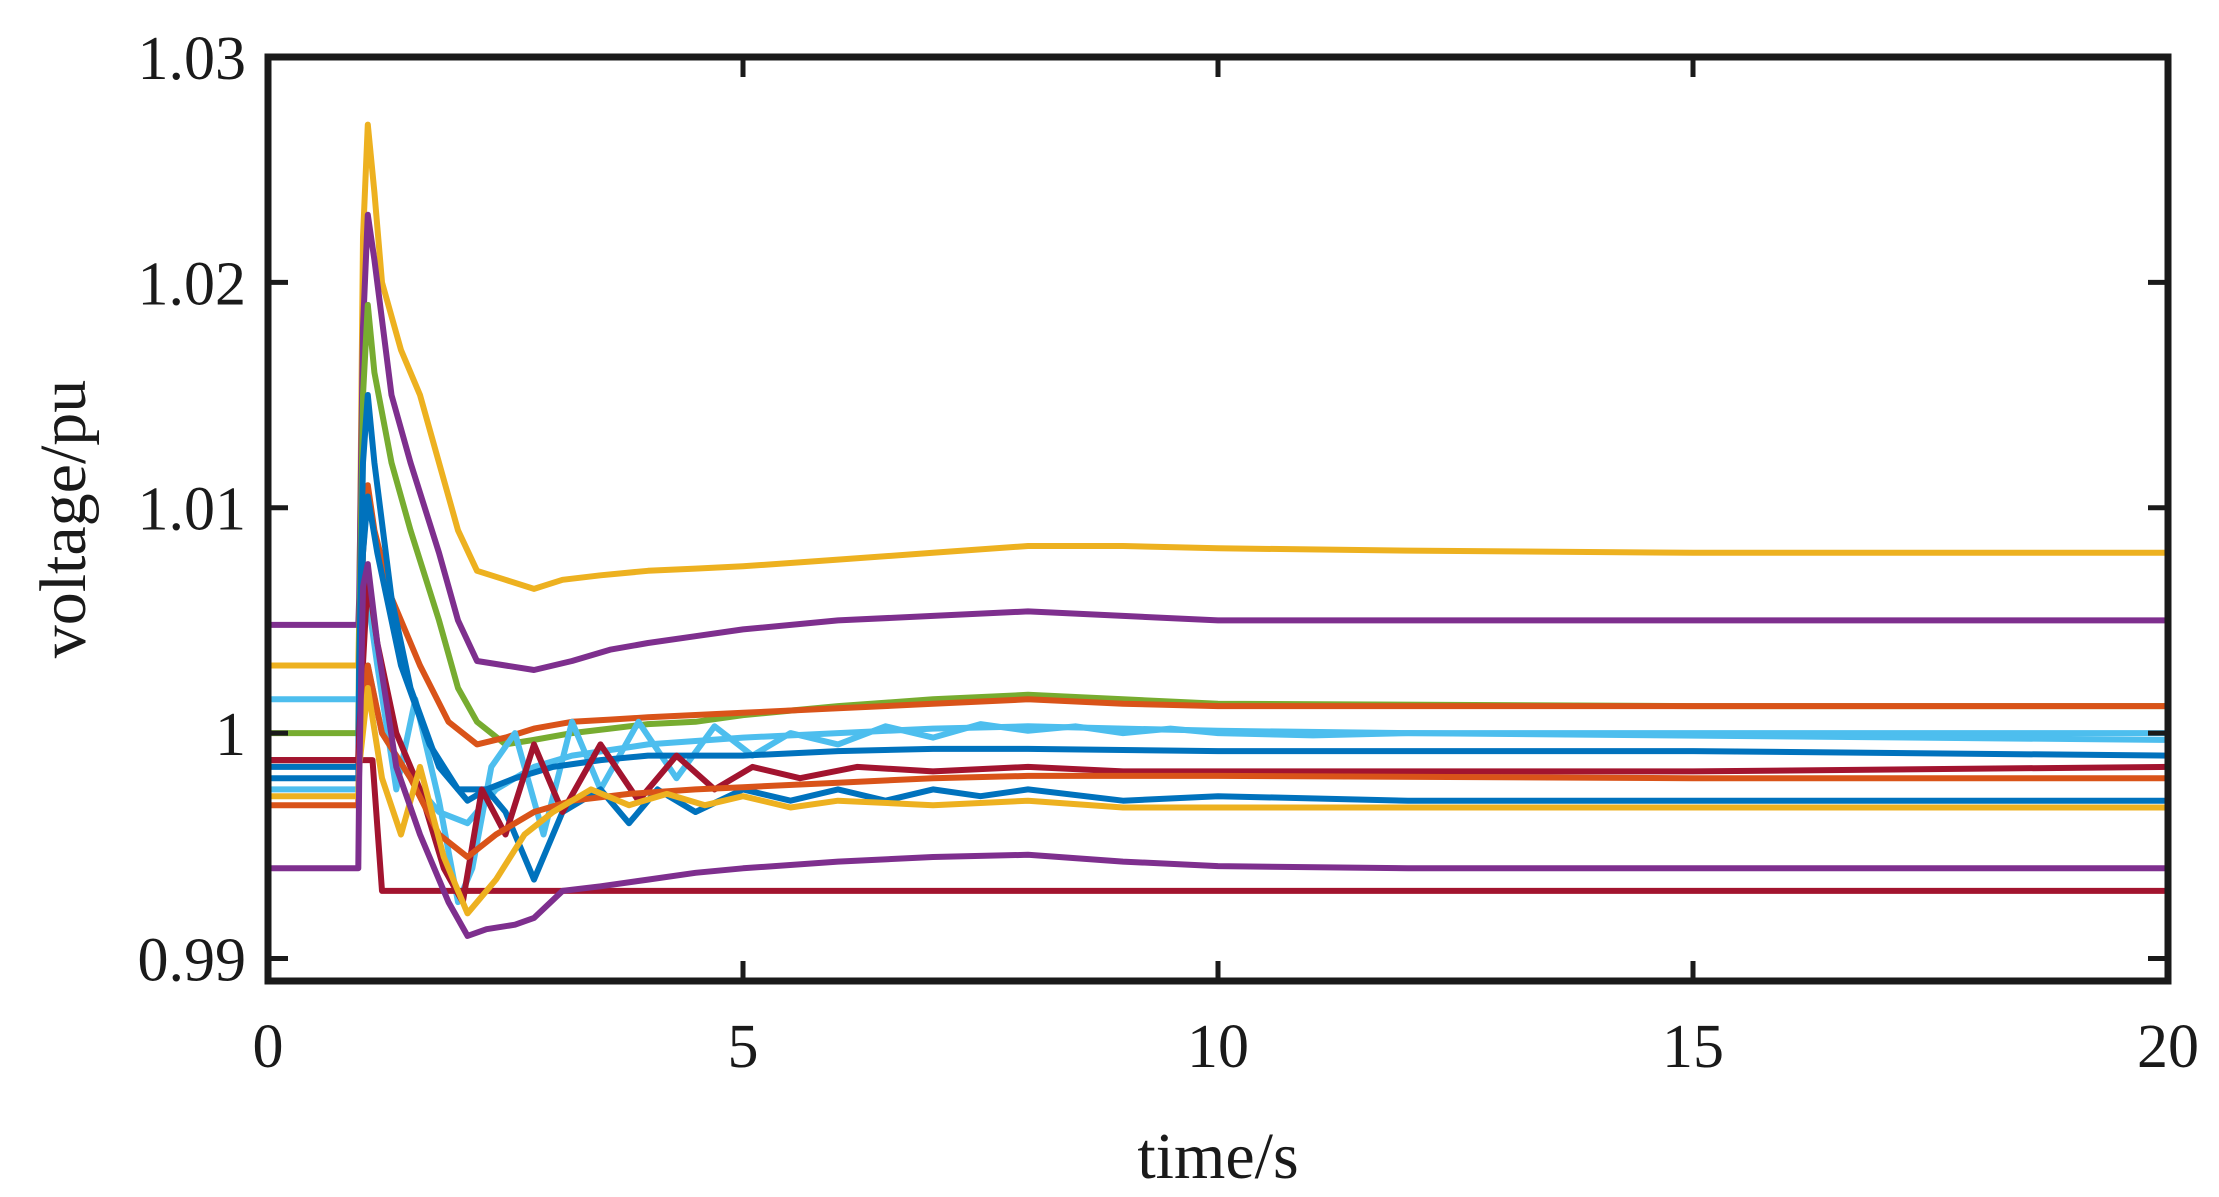 Image resolution: width=2219 pixels, height=1197 pixels. I want to click on x-axis-label: time/s, so click(1217, 1156).